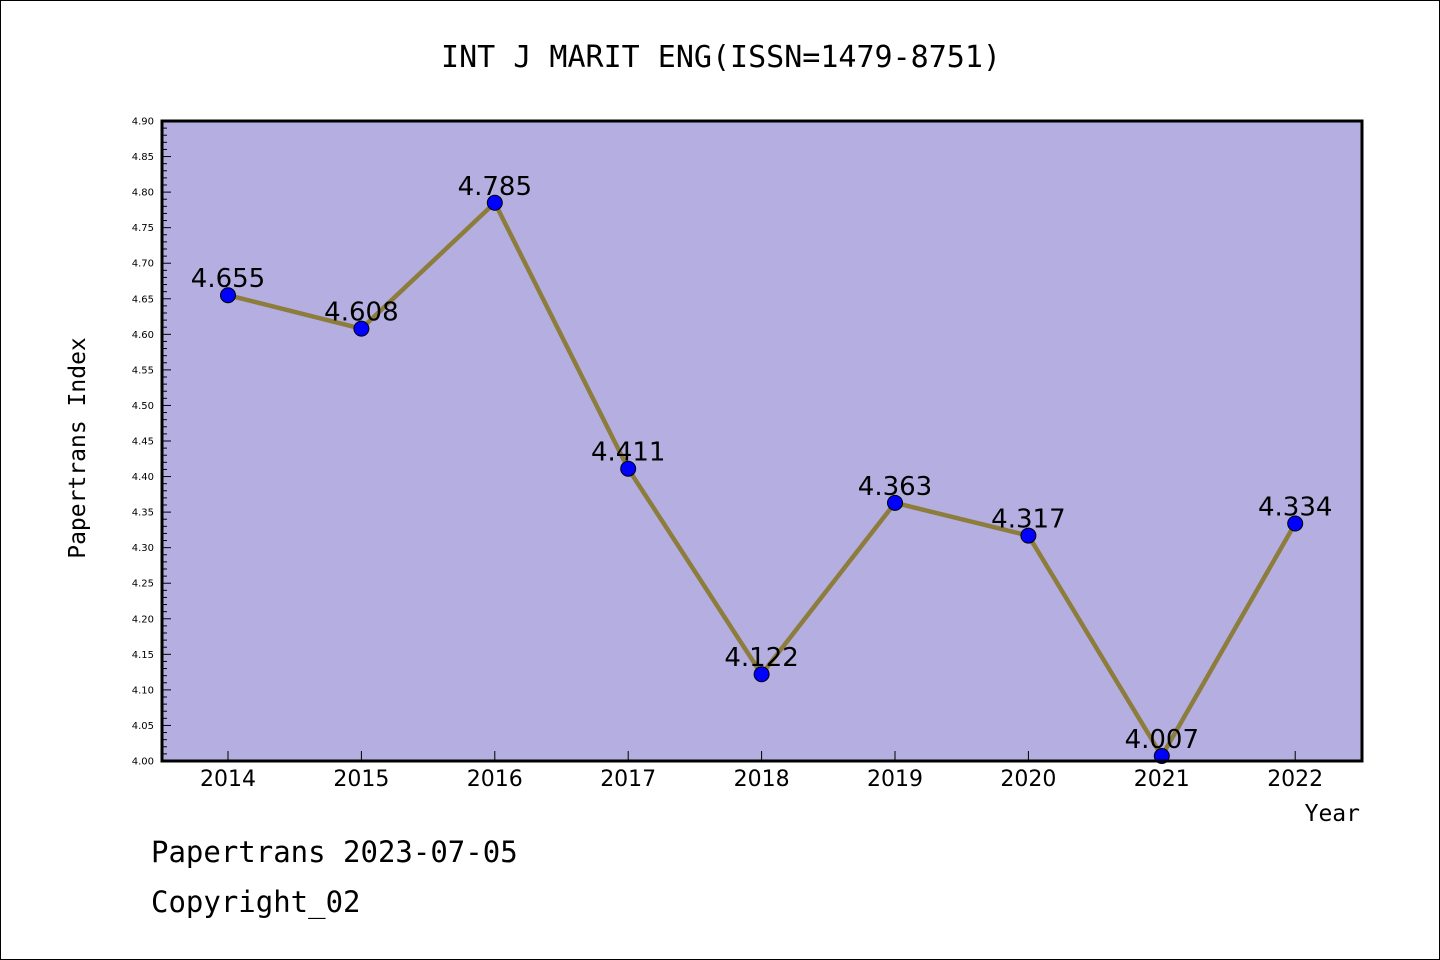 This screenshot has width=1440, height=960. Describe the element at coordinates (895, 779) in the screenshot. I see `x-tick-label: 2019` at that location.